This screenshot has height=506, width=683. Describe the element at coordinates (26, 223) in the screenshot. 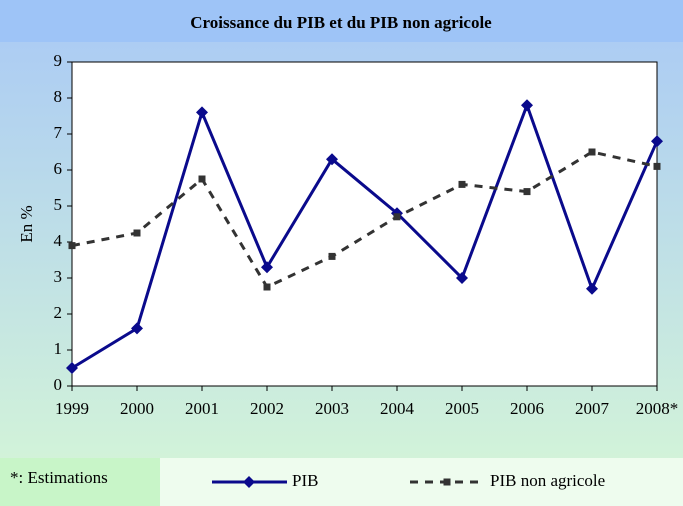

I see `y-axis-label: En %` at that location.